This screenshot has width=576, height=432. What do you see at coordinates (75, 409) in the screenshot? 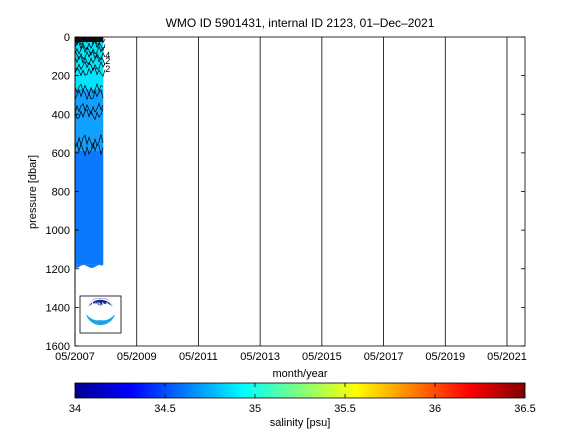
I see `colorbar-tick-label: 34` at bounding box center [75, 409].